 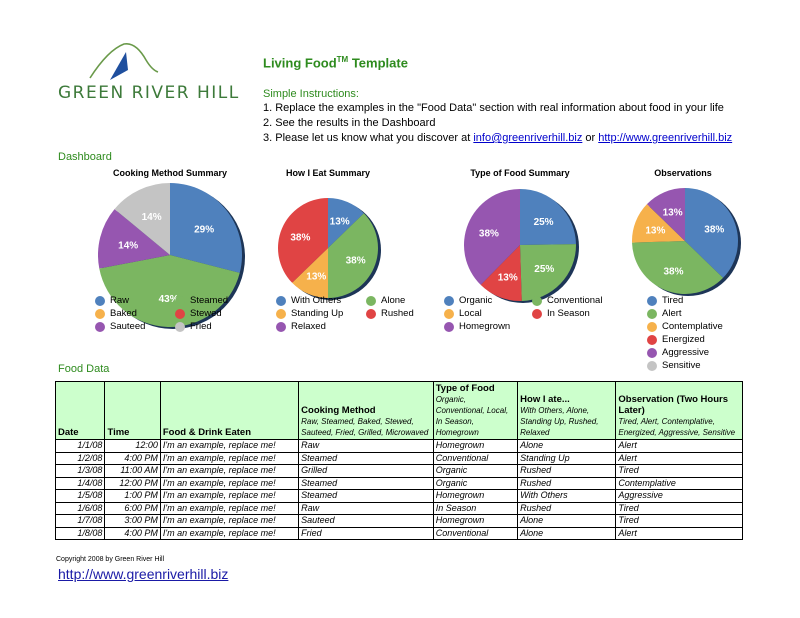 I want to click on slice-label: 25%, so click(x=544, y=269).